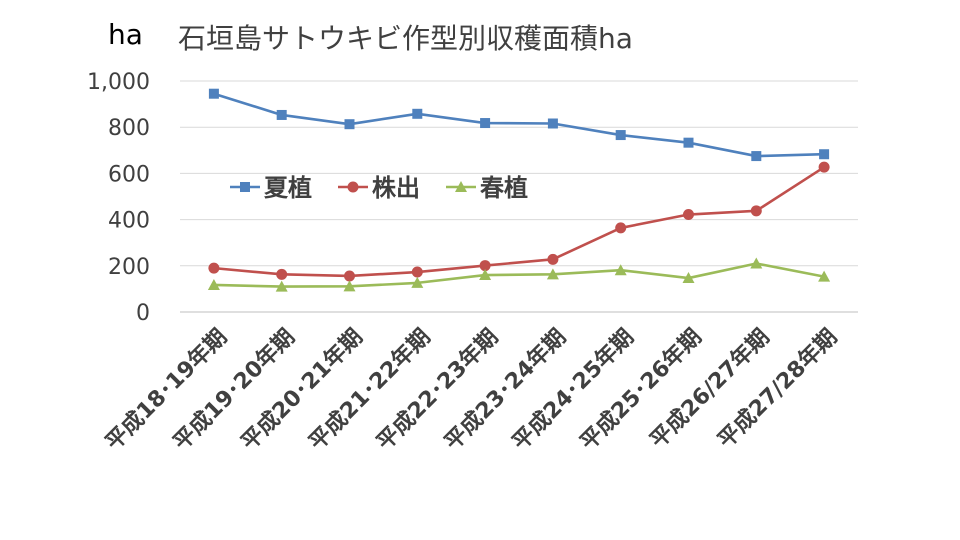 The height and width of the screenshot is (540, 960). Describe the element at coordinates (118, 198) in the screenshot. I see `y-axis-ticks: 0 200 400 600 800 1,000` at that location.